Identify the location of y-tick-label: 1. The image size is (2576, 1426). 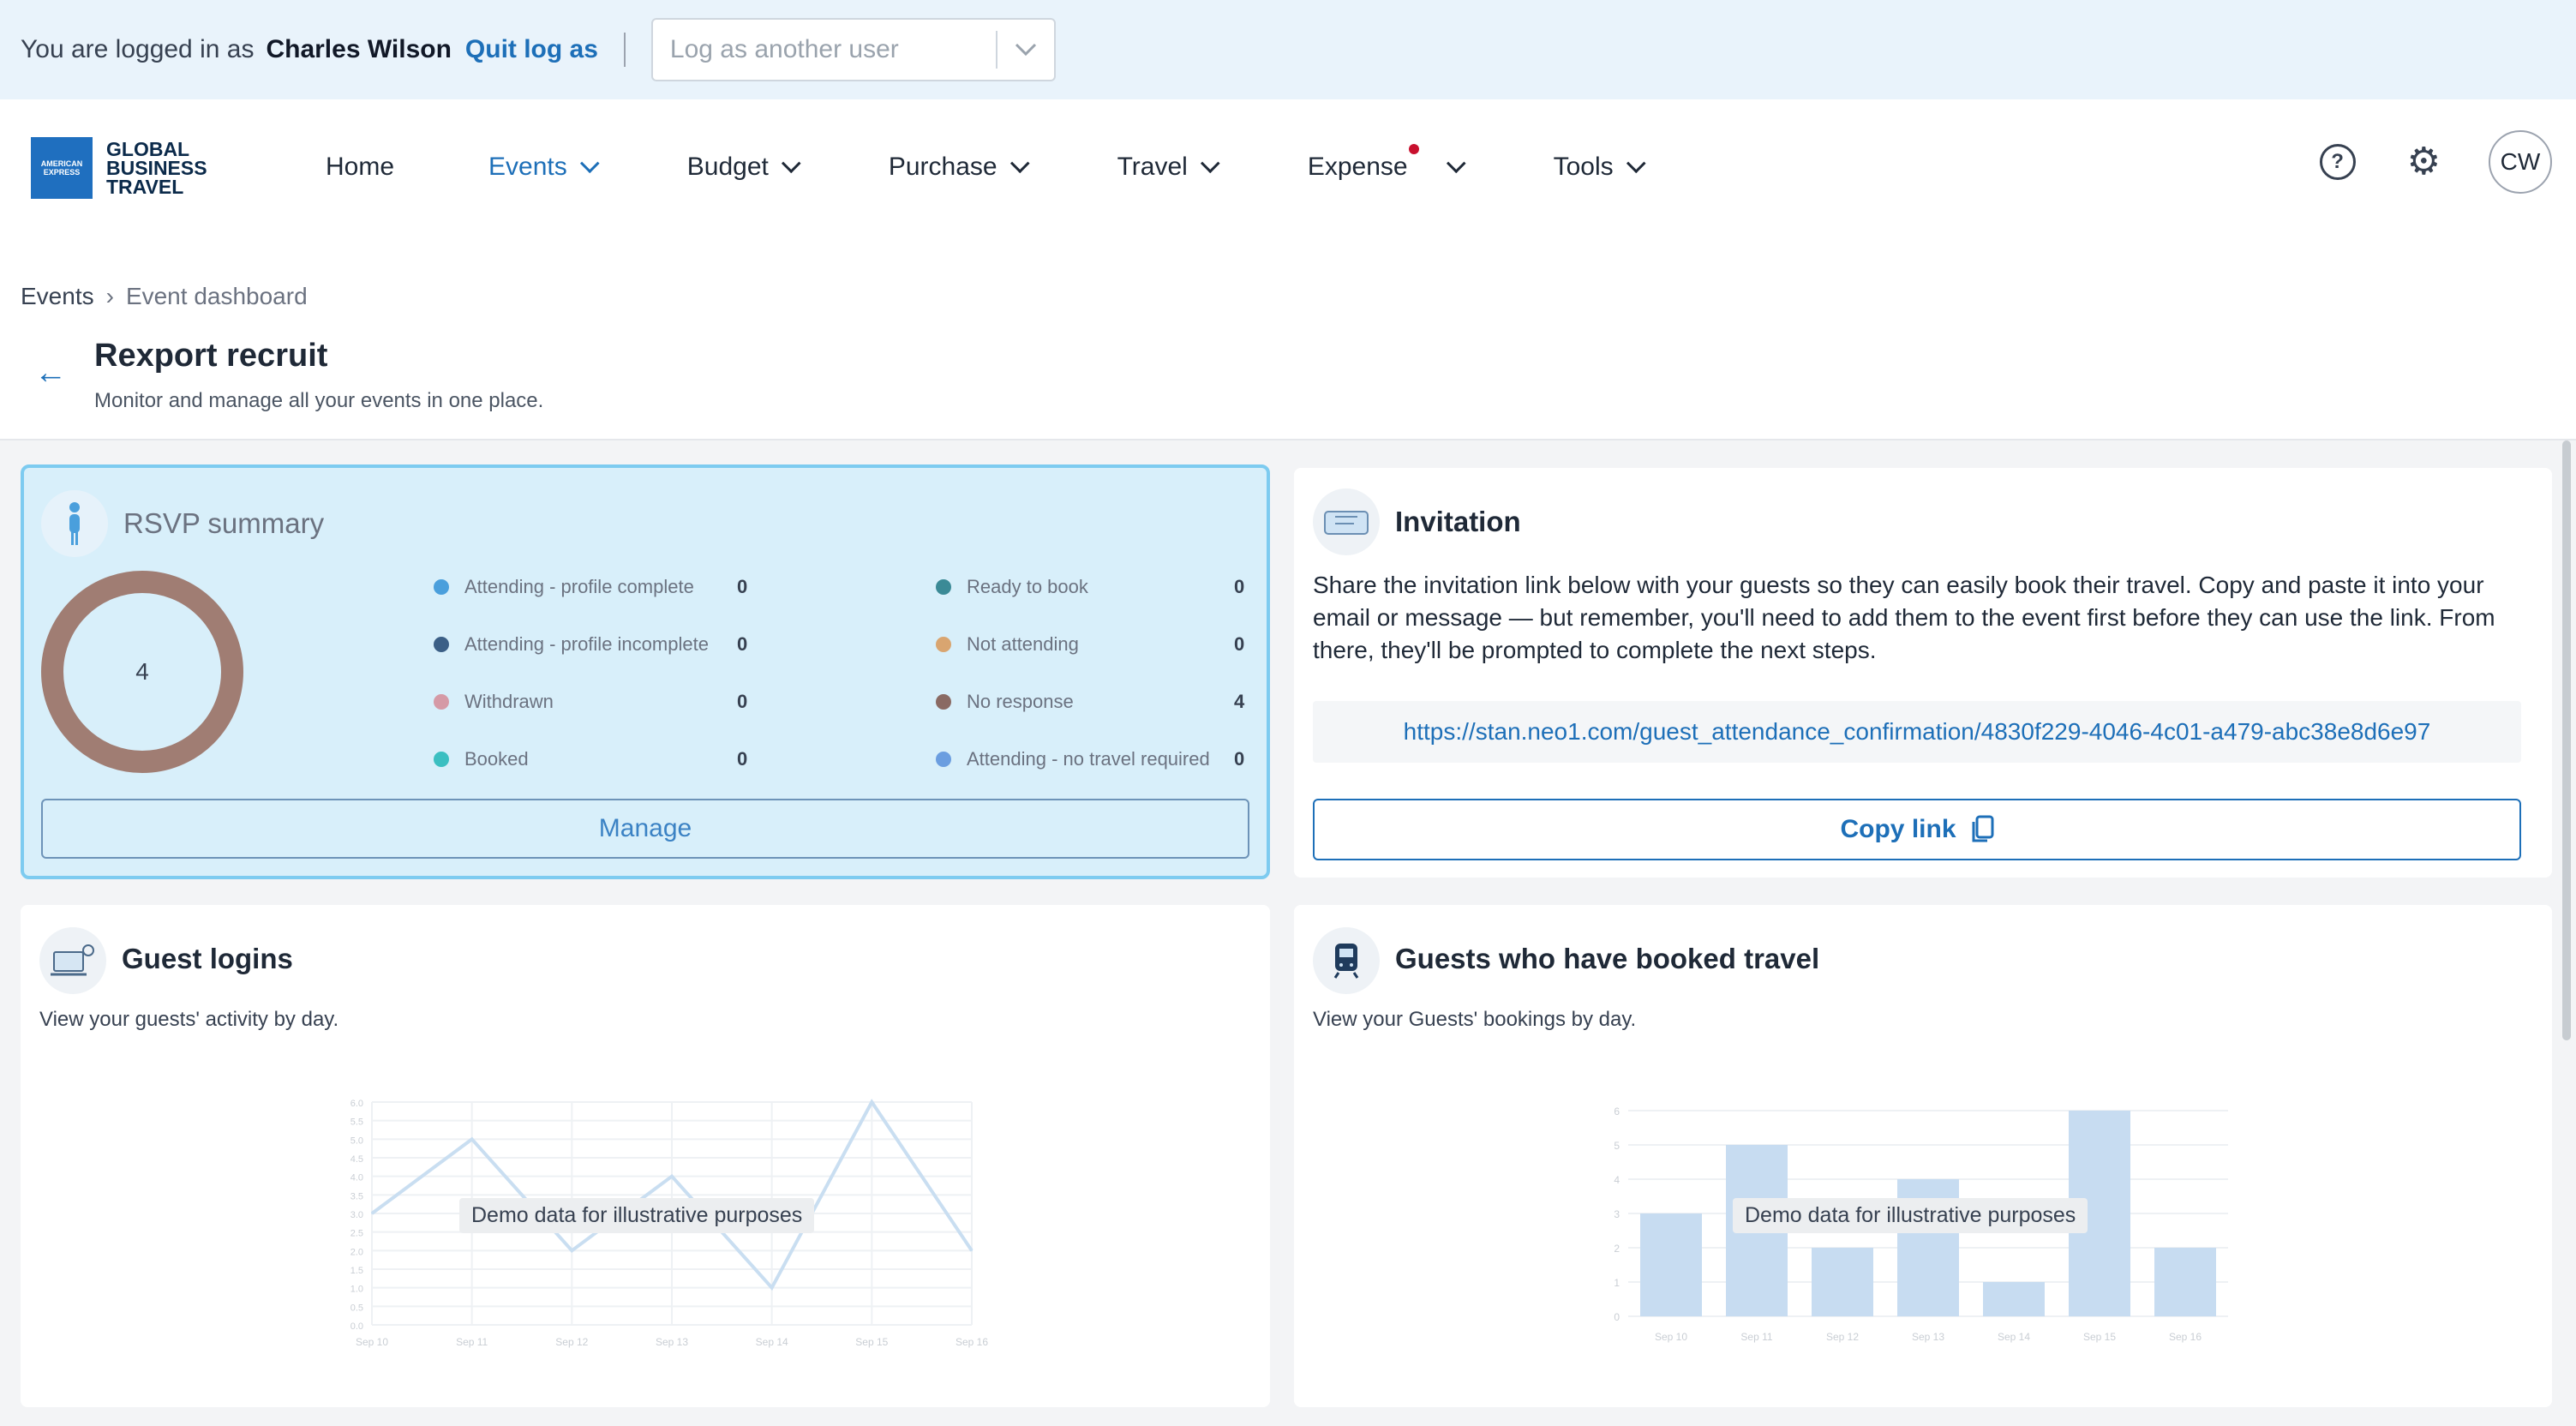
(1617, 1283).